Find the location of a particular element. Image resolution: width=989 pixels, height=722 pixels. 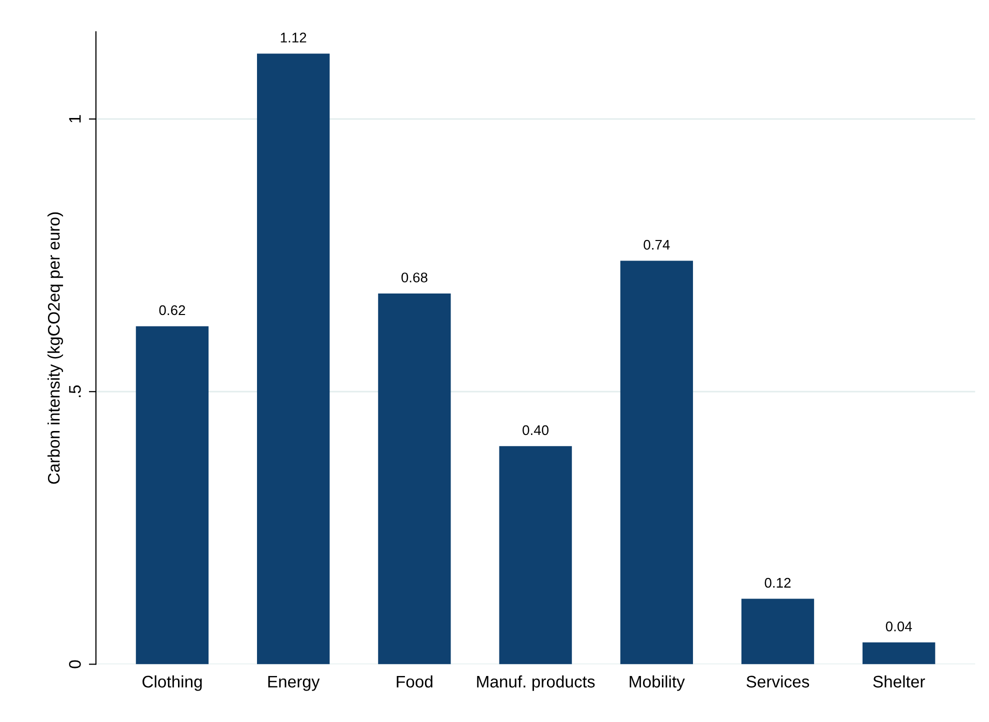

x-tick-label: Food is located at coordinates (414, 681).